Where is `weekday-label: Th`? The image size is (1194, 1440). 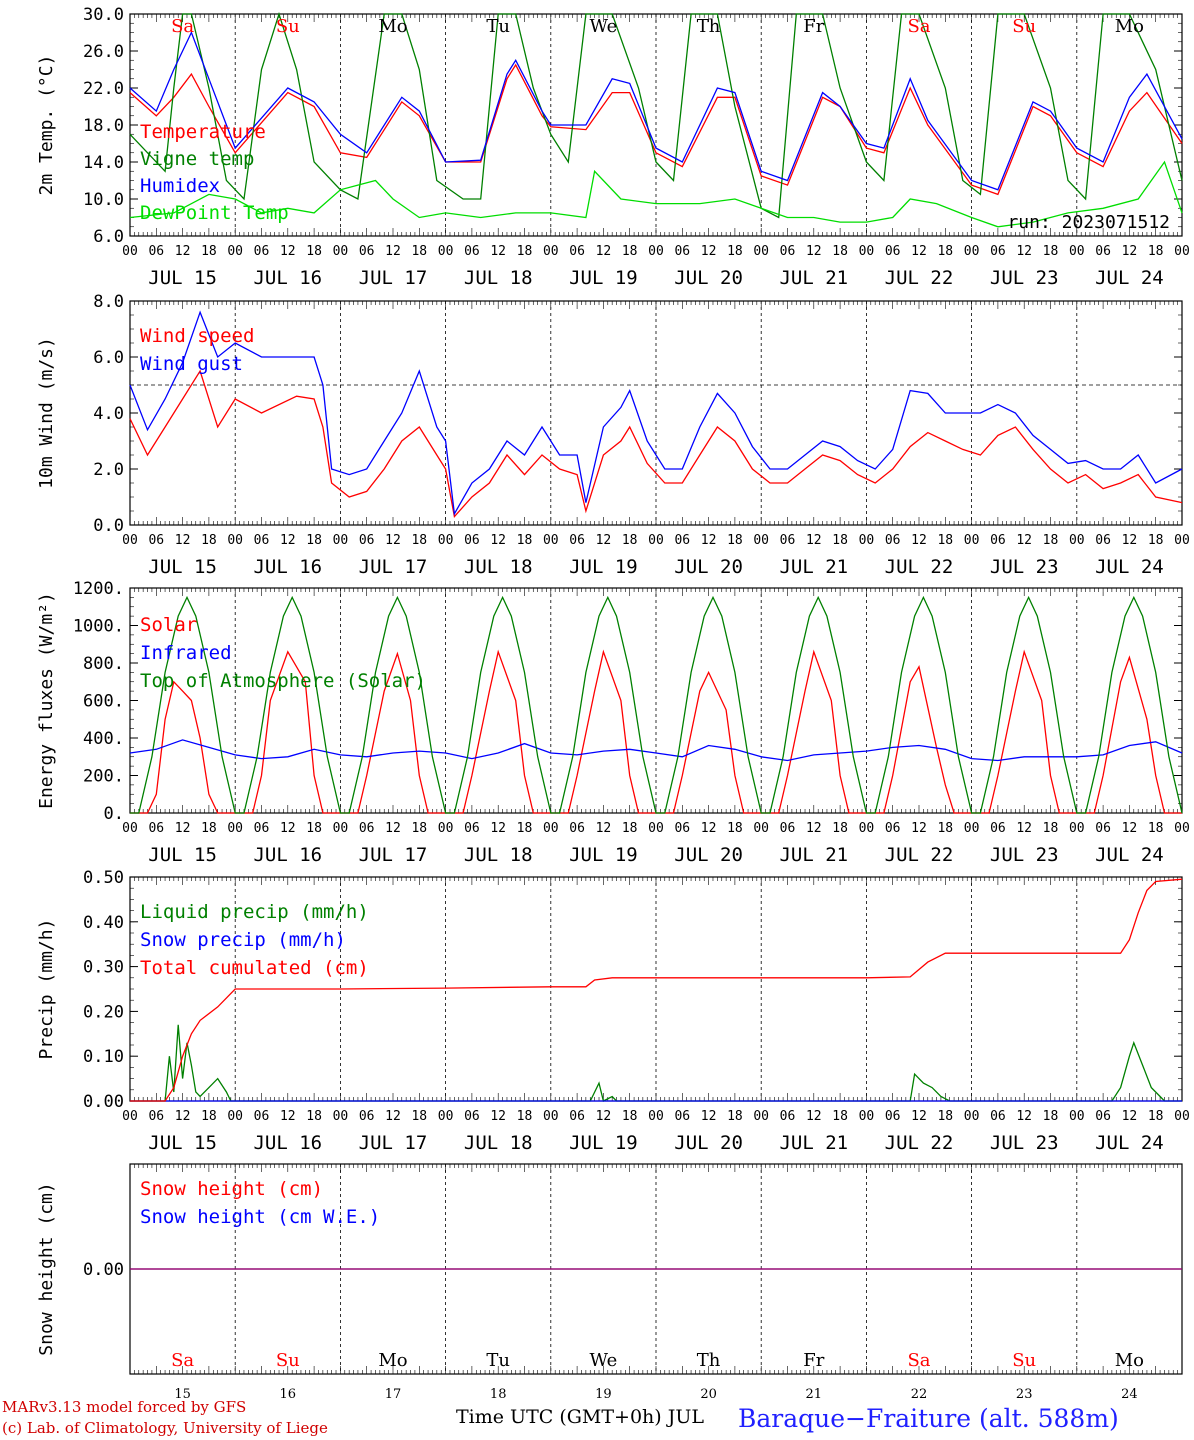
weekday-label: Th is located at coordinates (709, 1360).